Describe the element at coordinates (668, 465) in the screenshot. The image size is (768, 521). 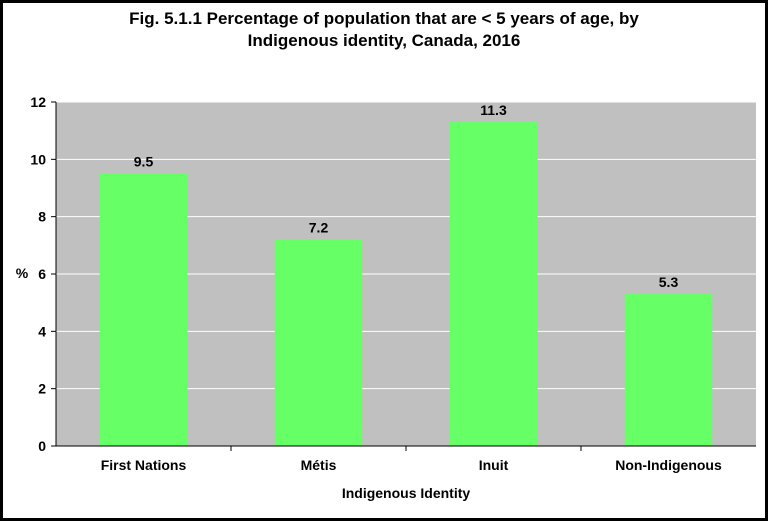
I see `x-tick-label: Non-Indigenous` at that location.